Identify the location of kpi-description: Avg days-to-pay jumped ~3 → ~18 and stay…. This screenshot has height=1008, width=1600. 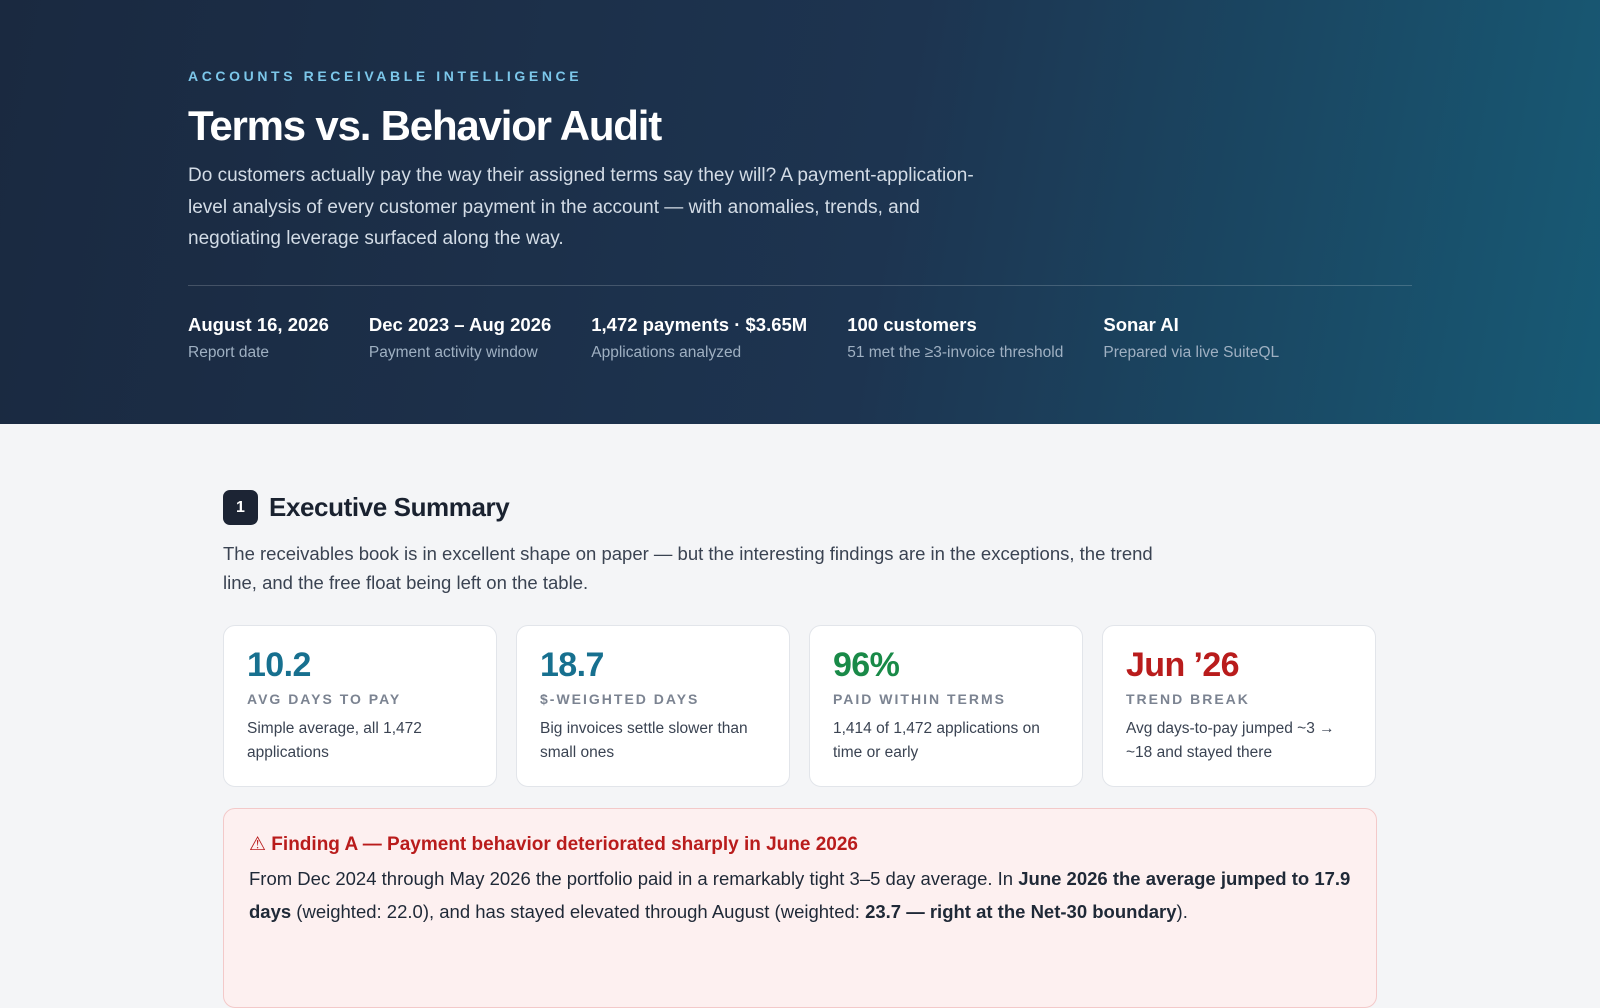
(1230, 740).